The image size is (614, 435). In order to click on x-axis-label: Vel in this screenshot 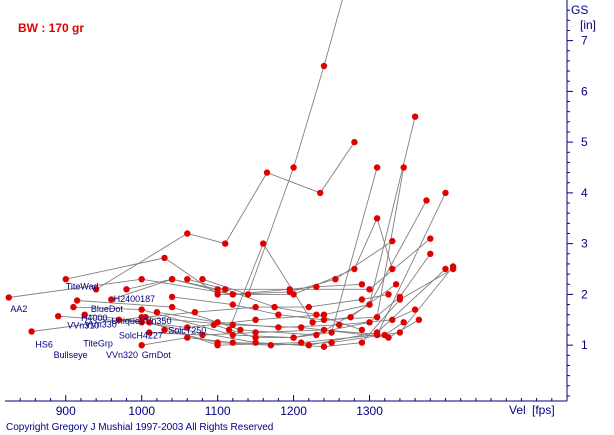, I will do `click(517, 410)`.